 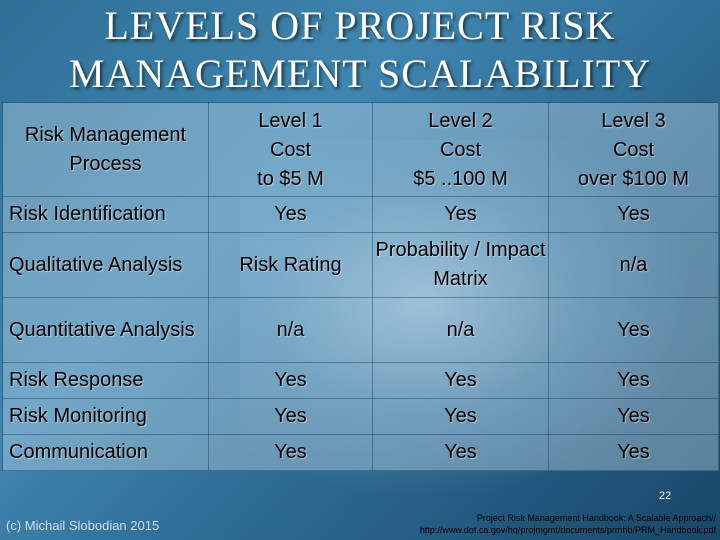 What do you see at coordinates (360, 25) in the screenshot?
I see `title-line-1: LEVELS OF PROJECT RISK` at bounding box center [360, 25].